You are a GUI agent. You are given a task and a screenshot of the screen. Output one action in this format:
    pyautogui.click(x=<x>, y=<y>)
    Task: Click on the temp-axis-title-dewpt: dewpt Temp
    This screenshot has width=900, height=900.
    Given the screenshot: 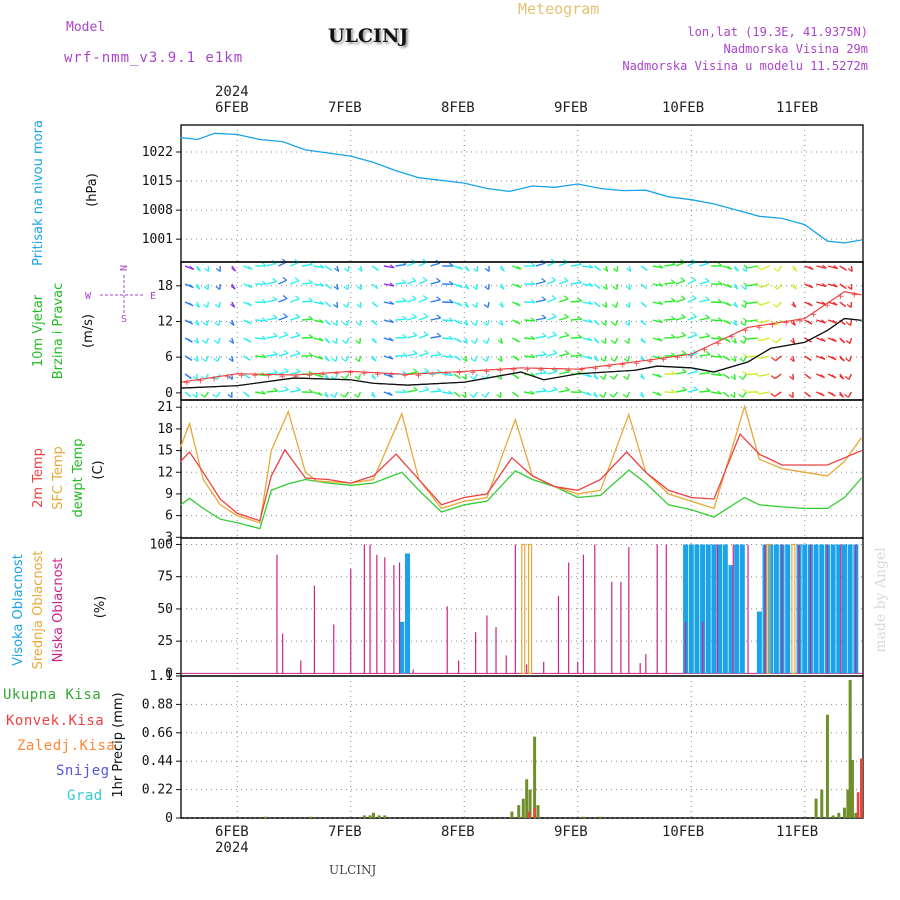 What is the action you would take?
    pyautogui.click(x=78, y=477)
    